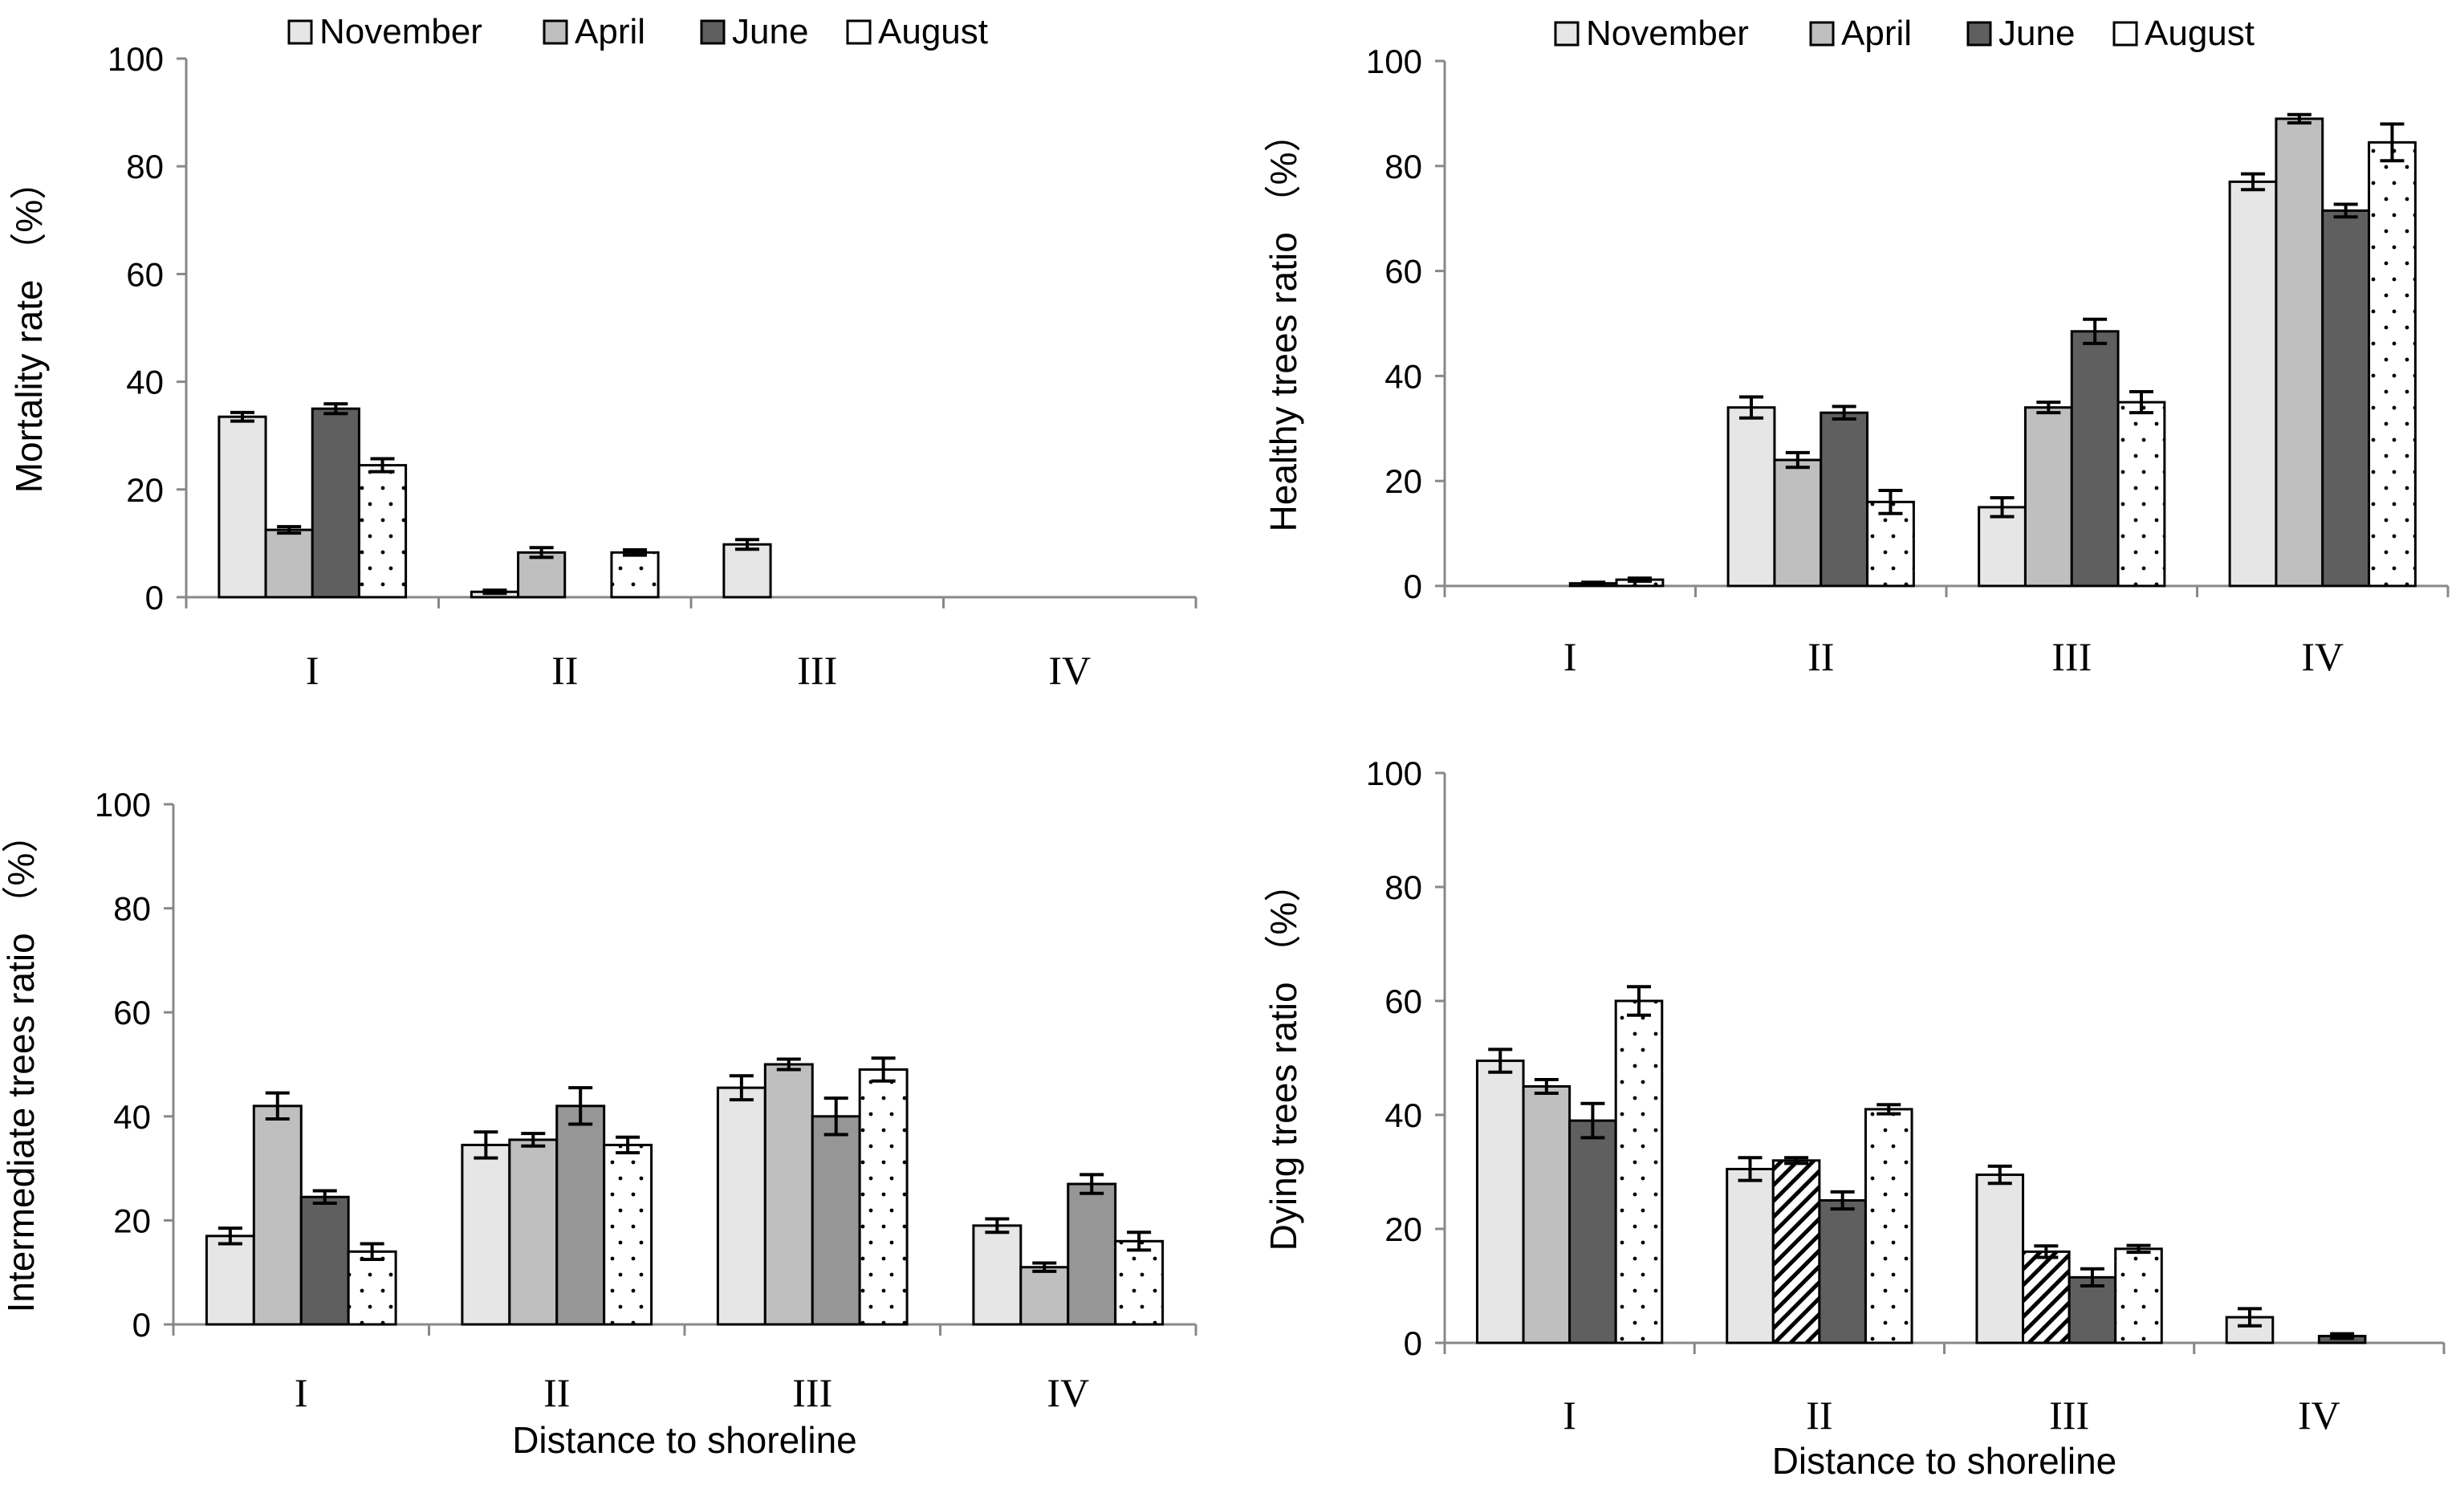 The image size is (2464, 1501). Describe the element at coordinates (1979, 34) in the screenshot. I see `legend-swatch-june` at that location.